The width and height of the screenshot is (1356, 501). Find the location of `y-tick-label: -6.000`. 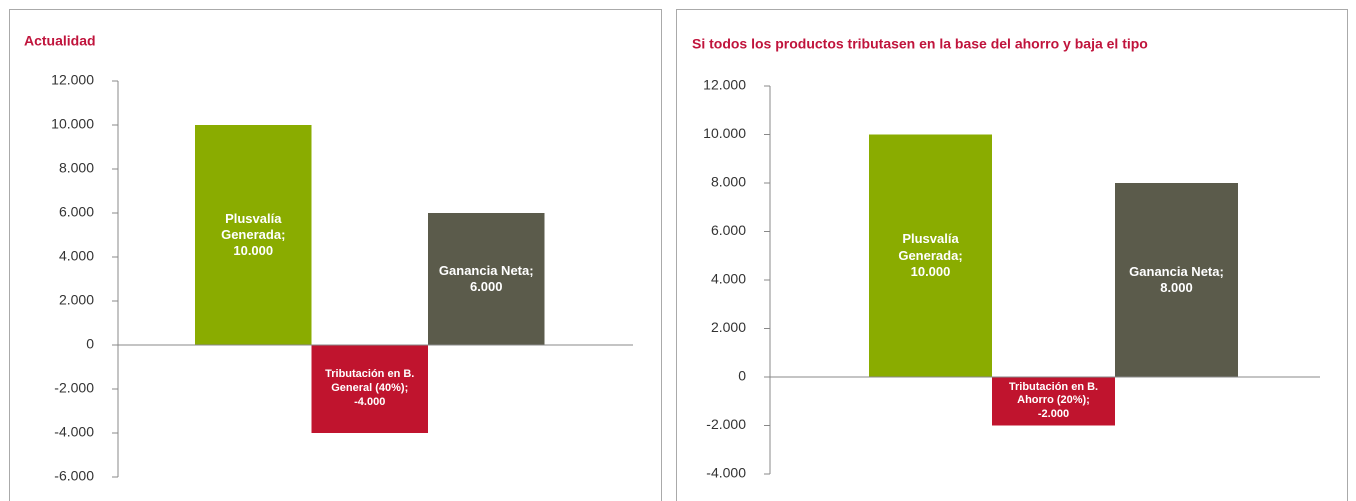

y-tick-label: -6.000 is located at coordinates (74, 476).